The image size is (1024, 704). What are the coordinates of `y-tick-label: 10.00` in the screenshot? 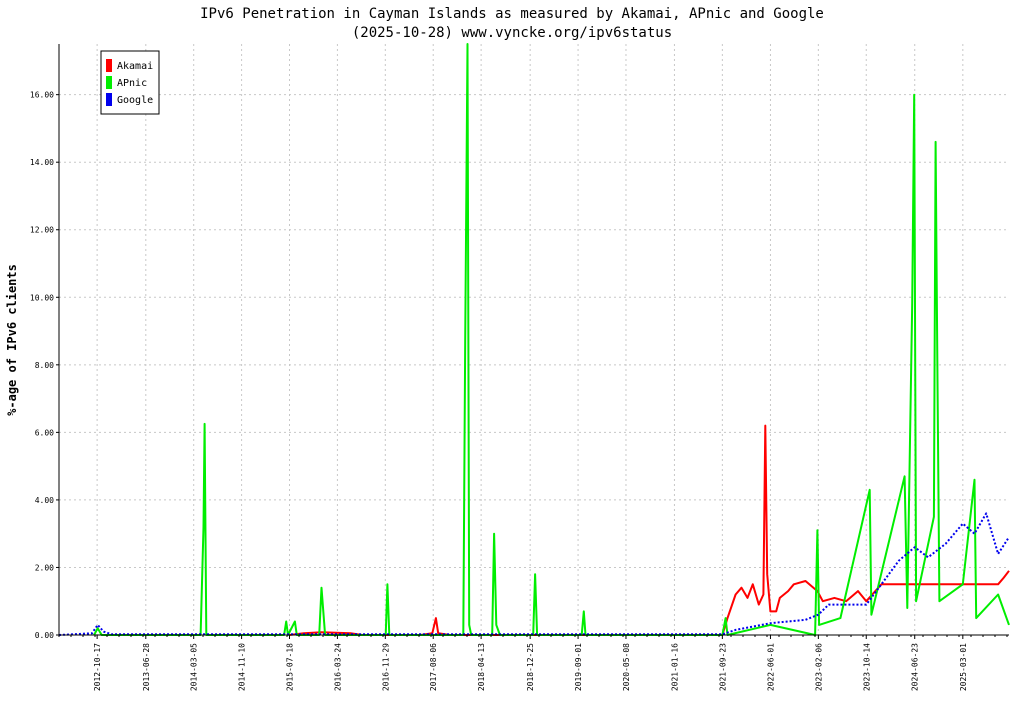 It's located at (42, 297).